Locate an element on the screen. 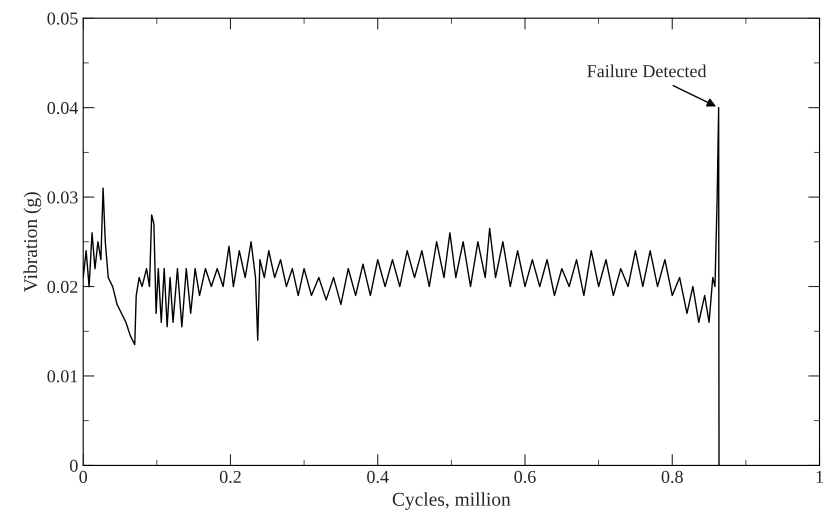 This screenshot has width=832, height=520. x-tick-label: 0.6 is located at coordinates (525, 477).